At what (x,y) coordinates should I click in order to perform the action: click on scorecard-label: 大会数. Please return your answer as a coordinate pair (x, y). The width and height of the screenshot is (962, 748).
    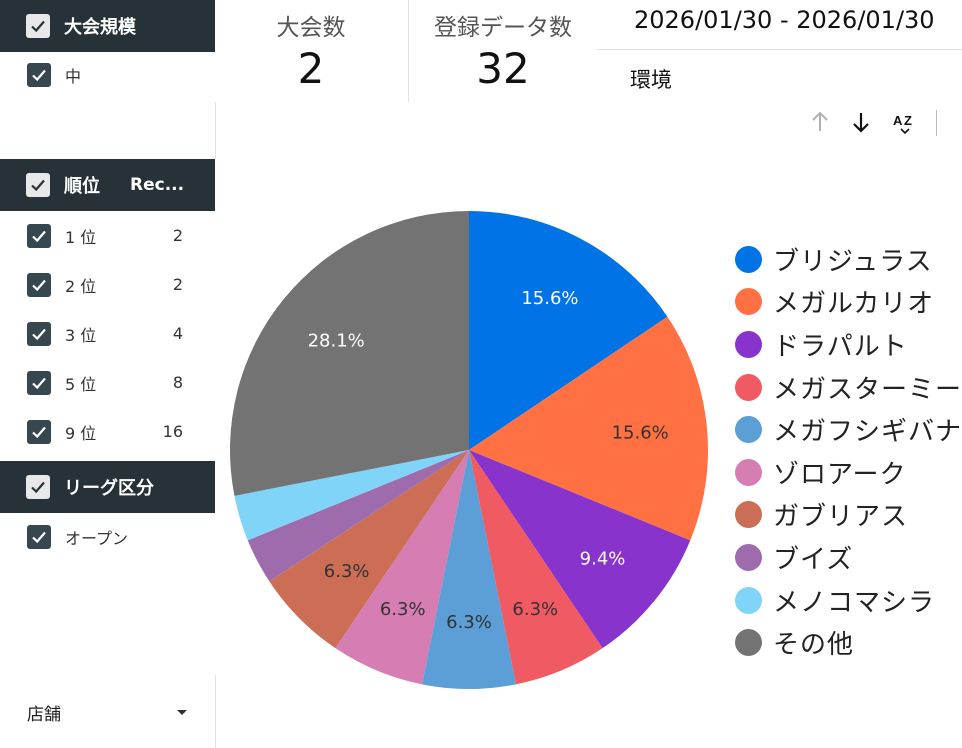
    Looking at the image, I should click on (311, 28).